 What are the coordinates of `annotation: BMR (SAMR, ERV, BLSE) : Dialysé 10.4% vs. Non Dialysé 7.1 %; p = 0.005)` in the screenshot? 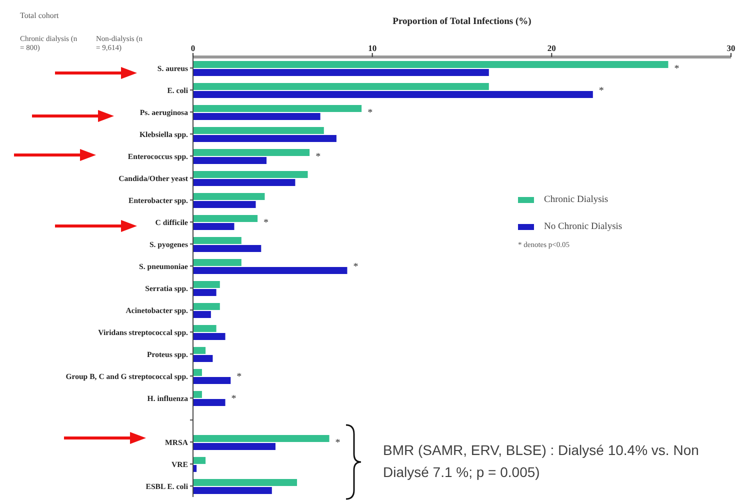 It's located at (541, 461).